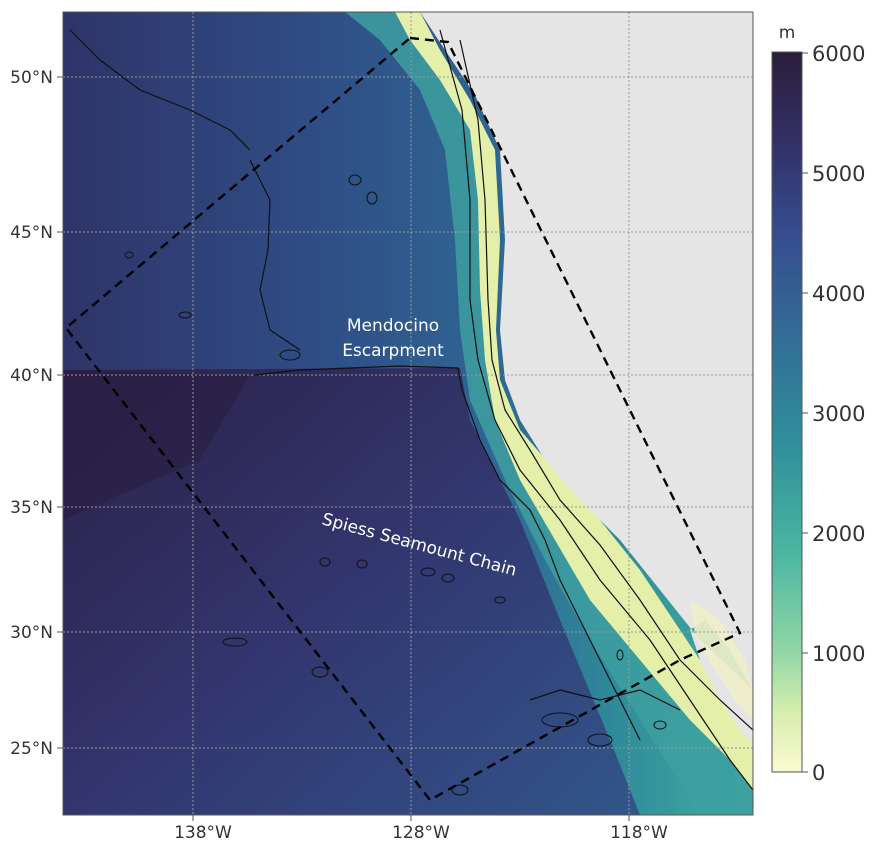 This screenshot has width=878, height=841. I want to click on baja-peninsula, so click(721, 660).